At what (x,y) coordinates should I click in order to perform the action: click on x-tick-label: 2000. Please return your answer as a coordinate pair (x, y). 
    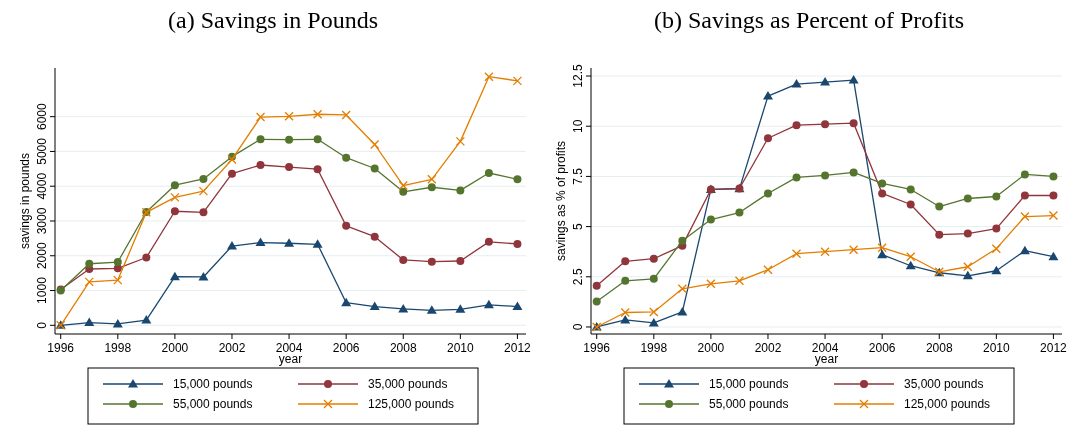
    Looking at the image, I should click on (711, 348).